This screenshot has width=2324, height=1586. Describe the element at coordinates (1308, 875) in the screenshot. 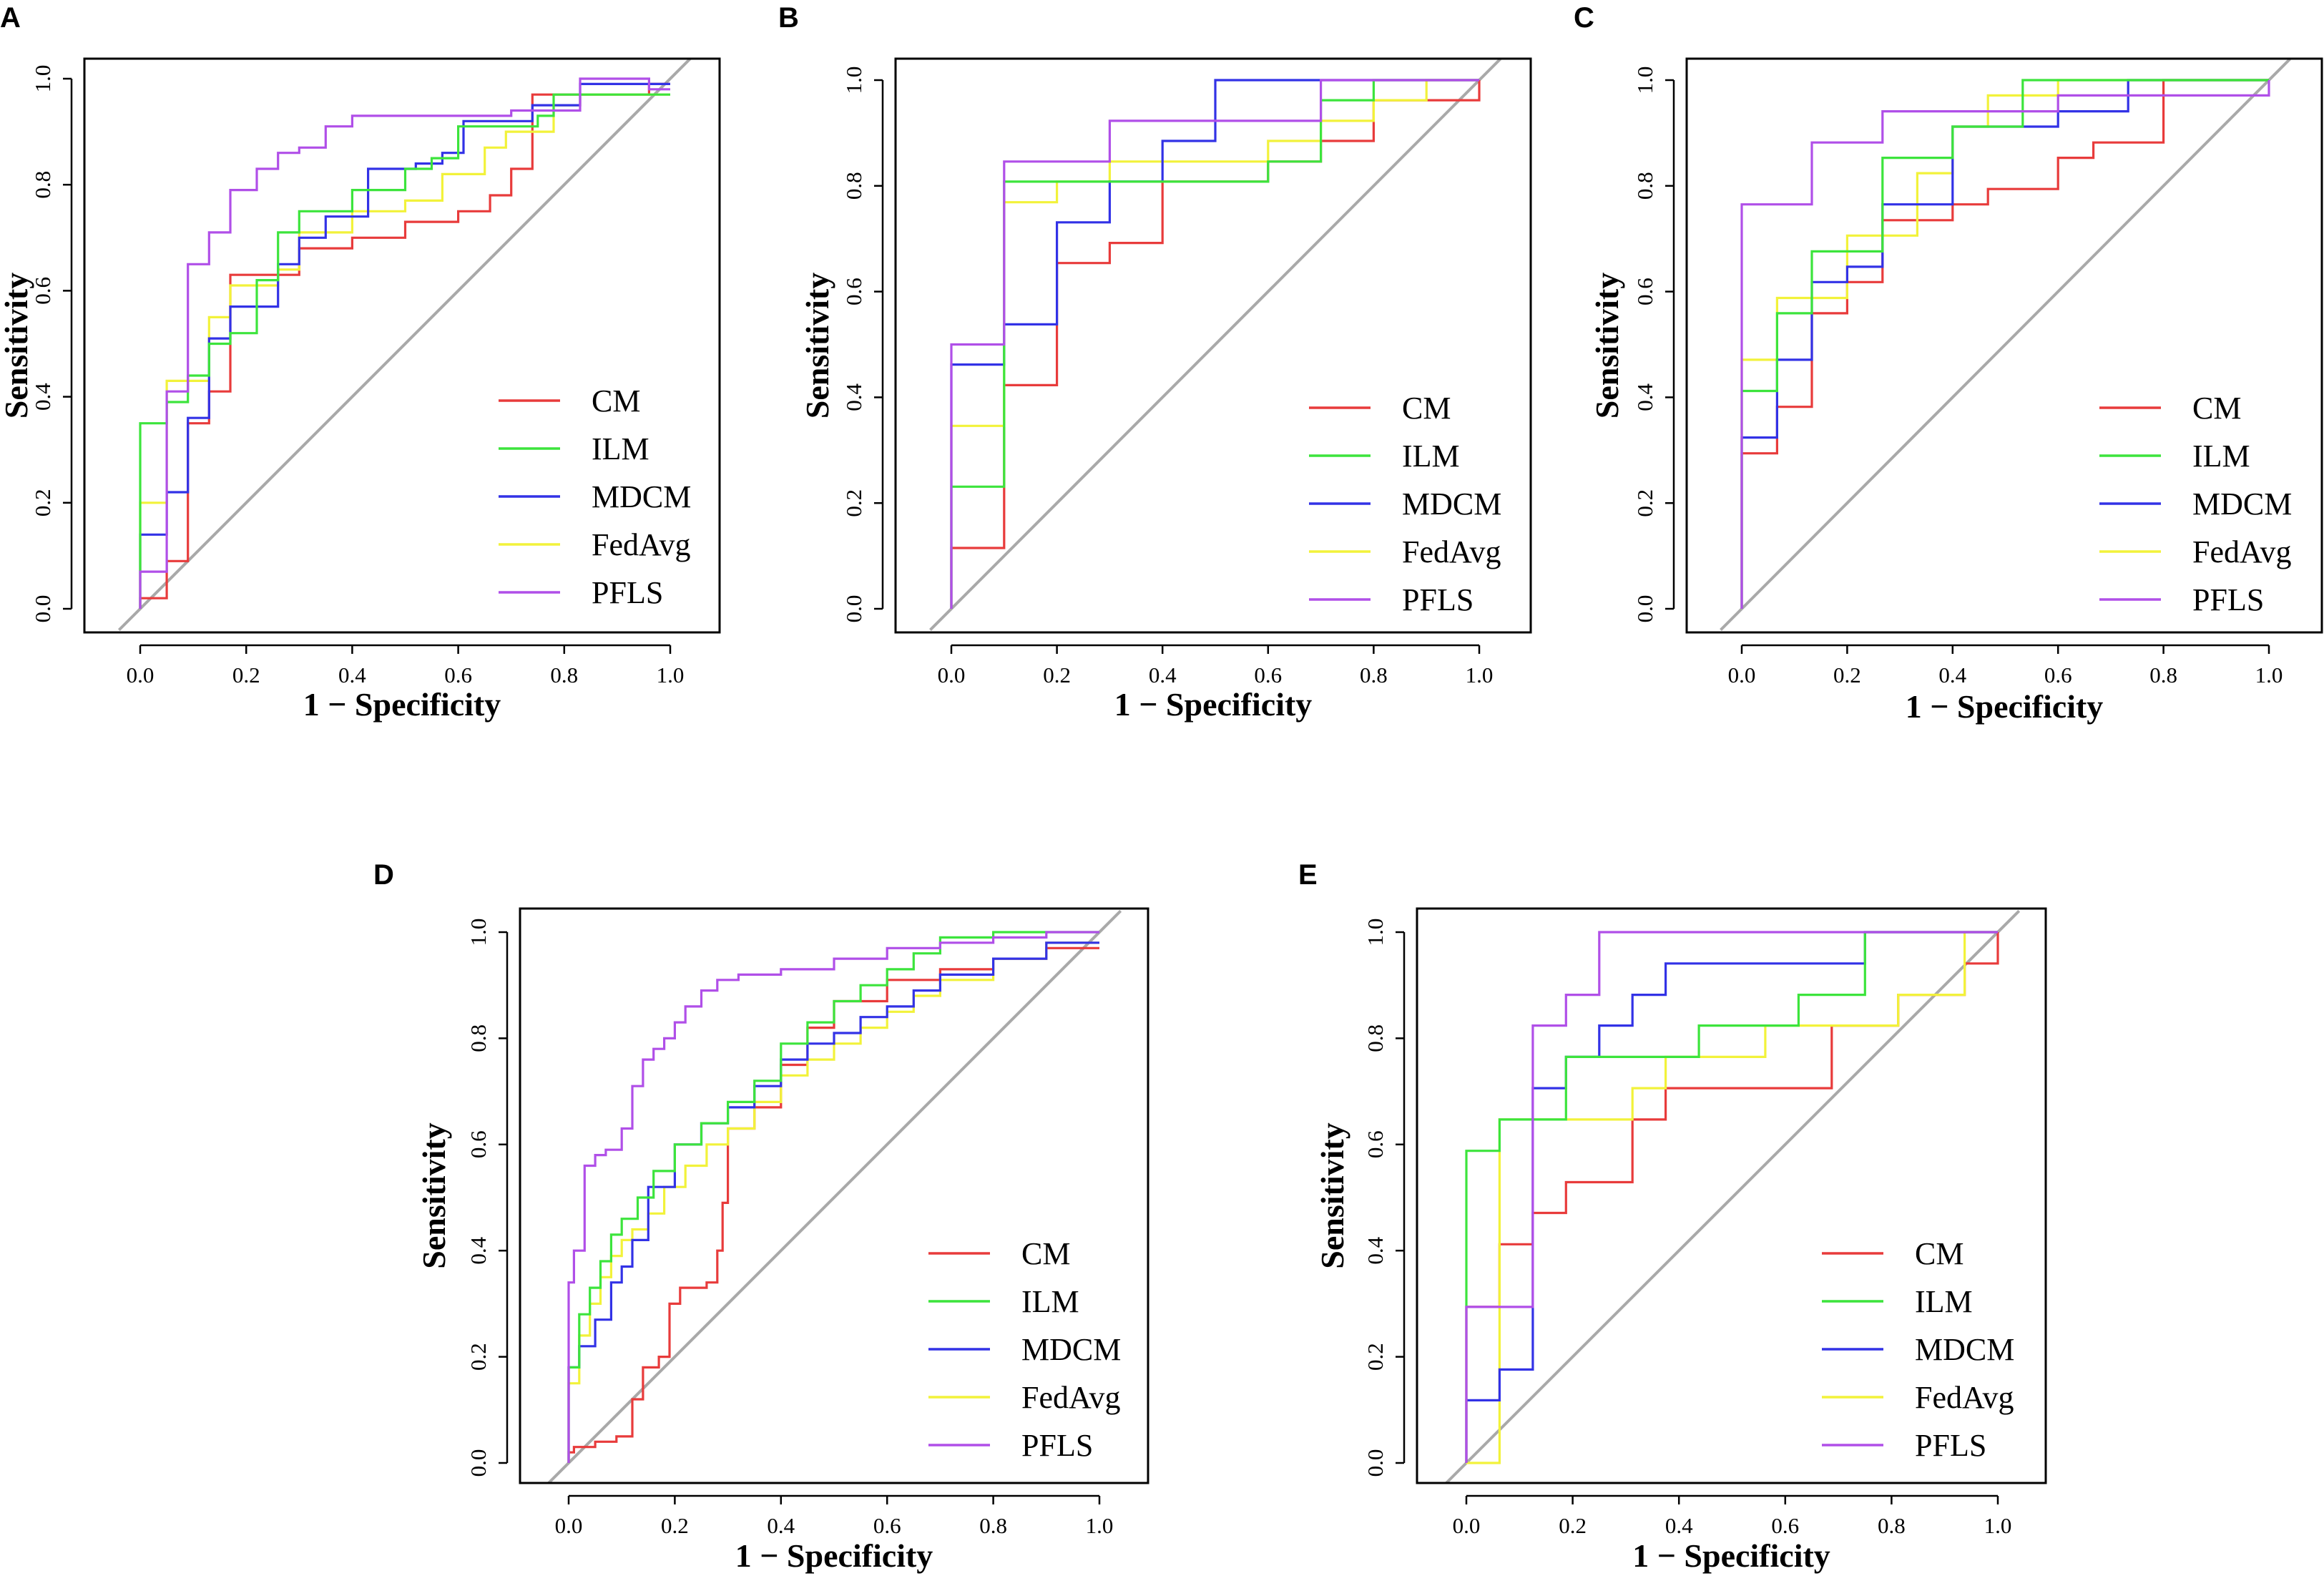

I see `panel-letter: E` at that location.